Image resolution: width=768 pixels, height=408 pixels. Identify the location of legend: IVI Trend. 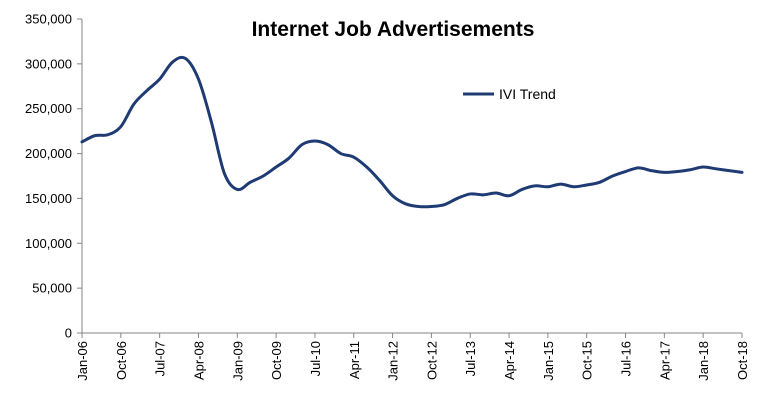
(509, 94).